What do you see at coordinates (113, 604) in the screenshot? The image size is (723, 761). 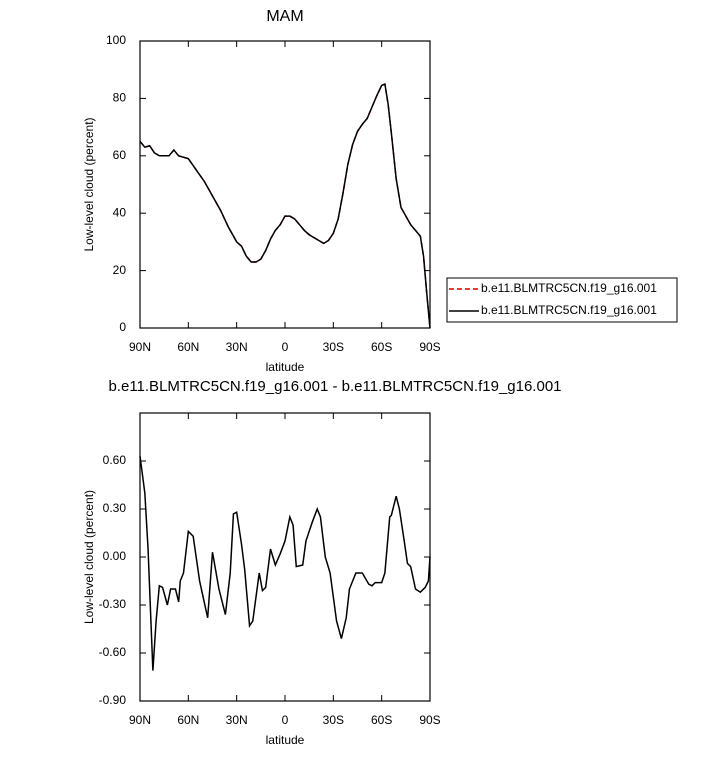 I see `y-tick-label: -0.30` at bounding box center [113, 604].